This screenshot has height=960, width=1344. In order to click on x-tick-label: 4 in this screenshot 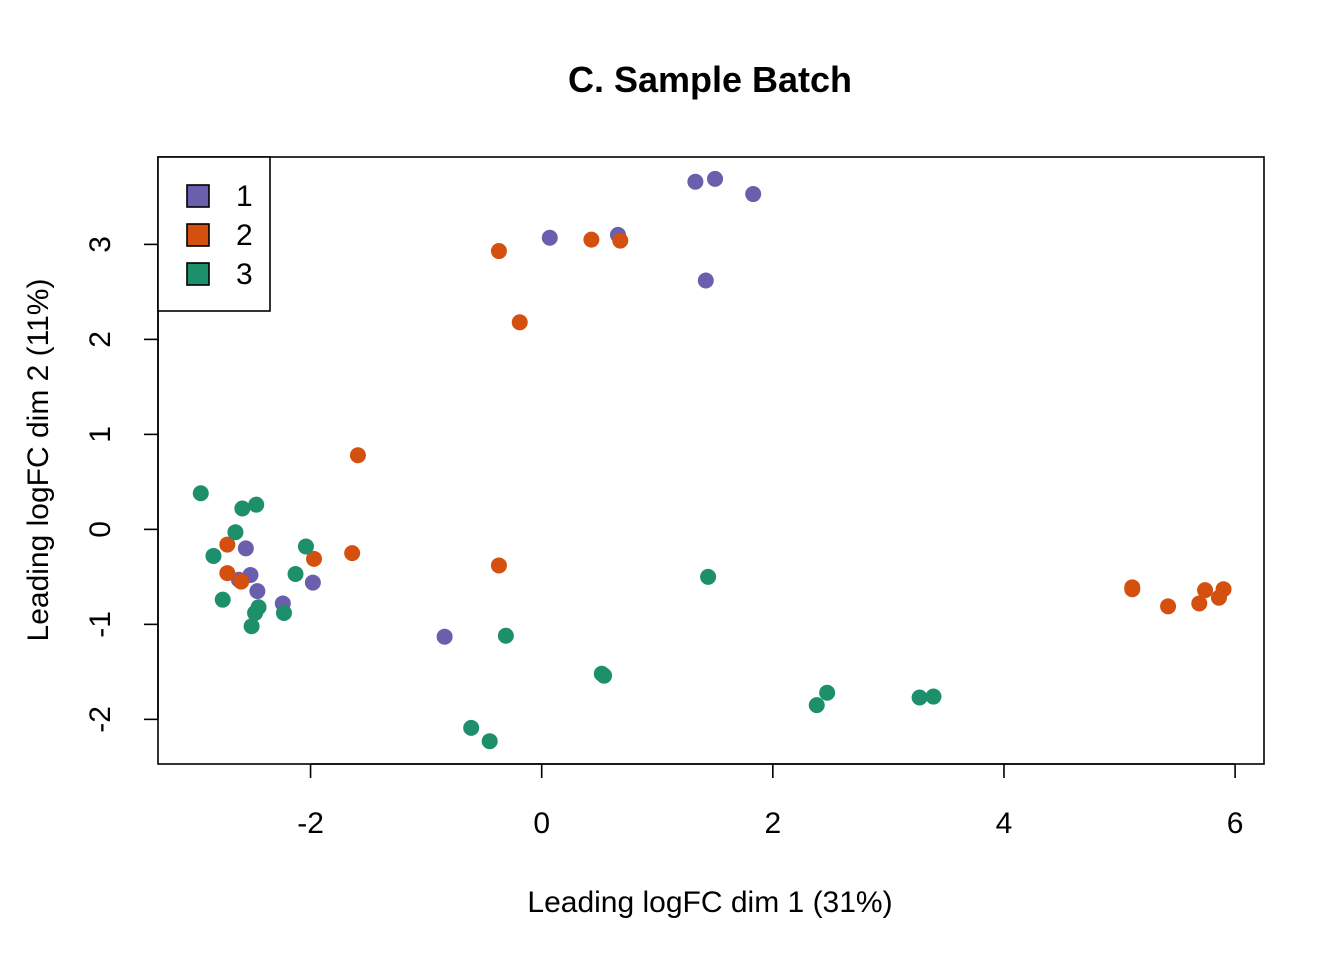, I will do `click(1004, 823)`.